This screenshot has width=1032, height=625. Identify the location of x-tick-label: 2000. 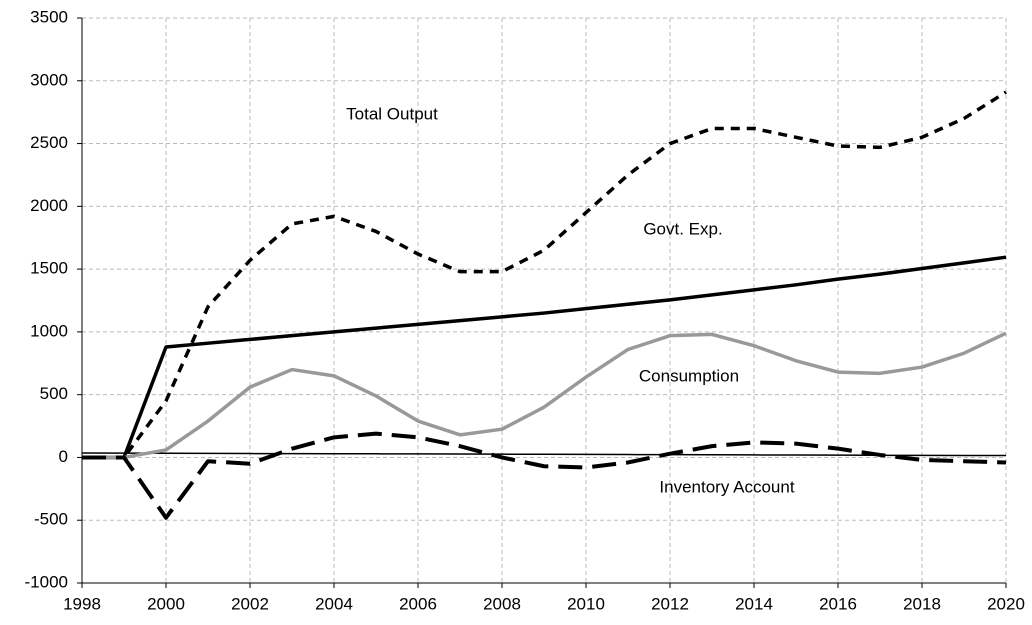
(166, 603).